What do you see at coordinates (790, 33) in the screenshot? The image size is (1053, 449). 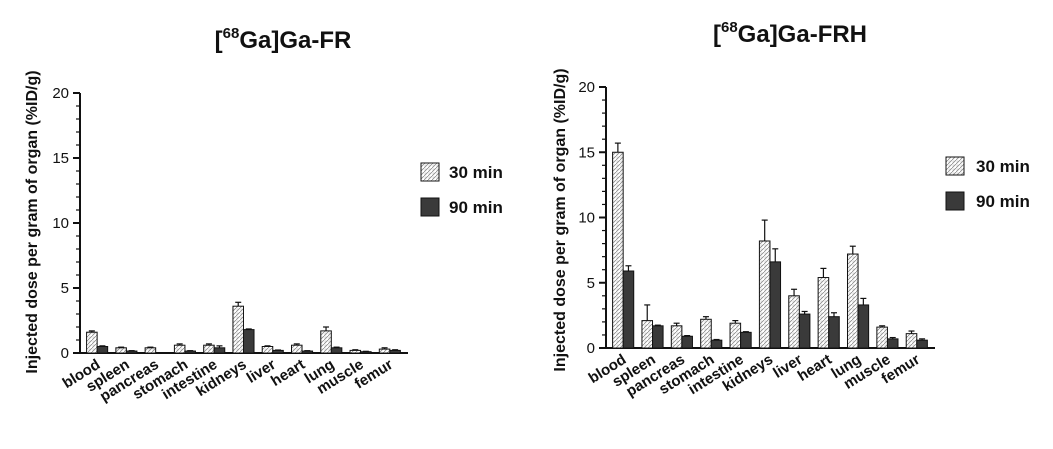 I see `chart-title: [68Ga]Ga-FRH` at bounding box center [790, 33].